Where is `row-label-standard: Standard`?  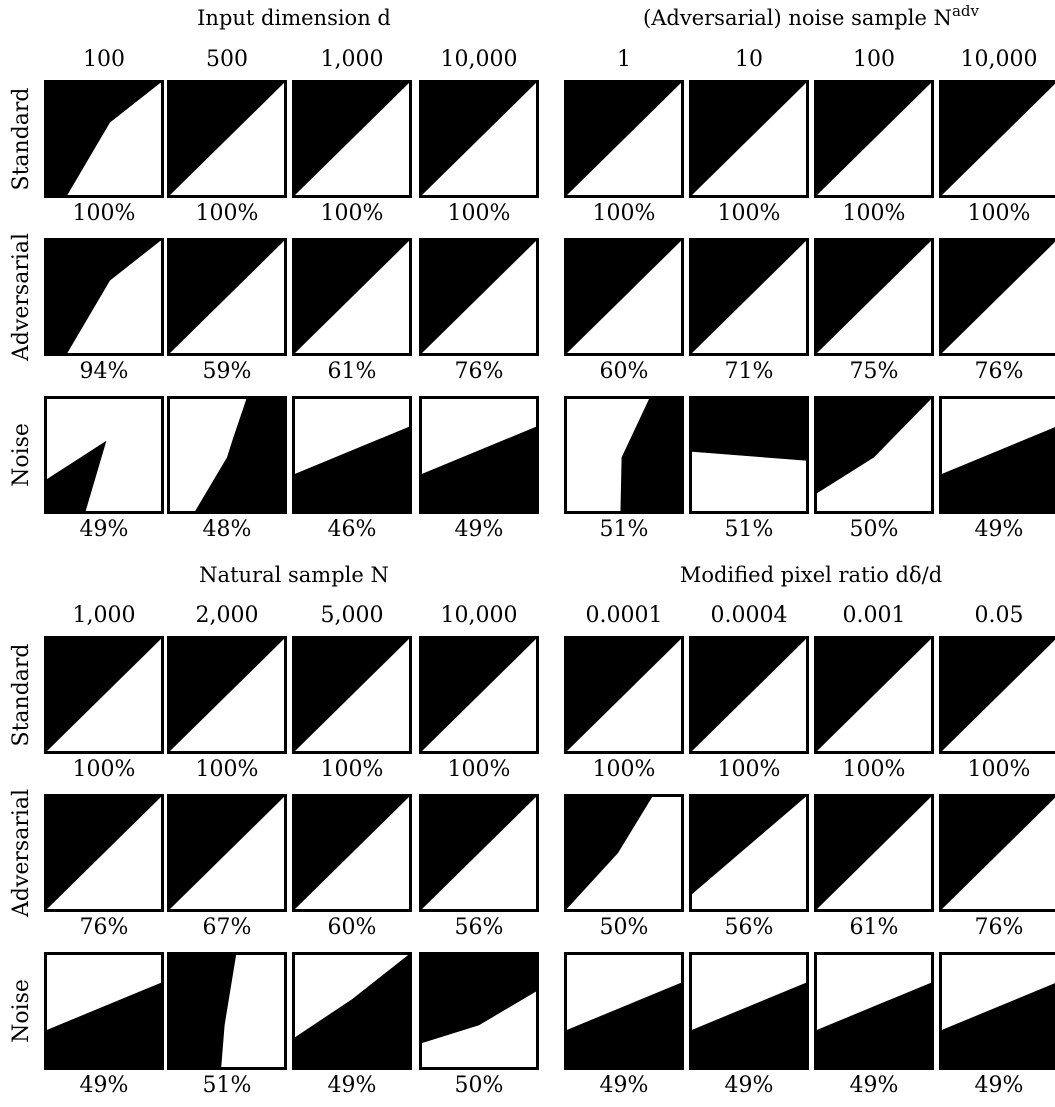 row-label-standard: Standard is located at coordinates (21, 695).